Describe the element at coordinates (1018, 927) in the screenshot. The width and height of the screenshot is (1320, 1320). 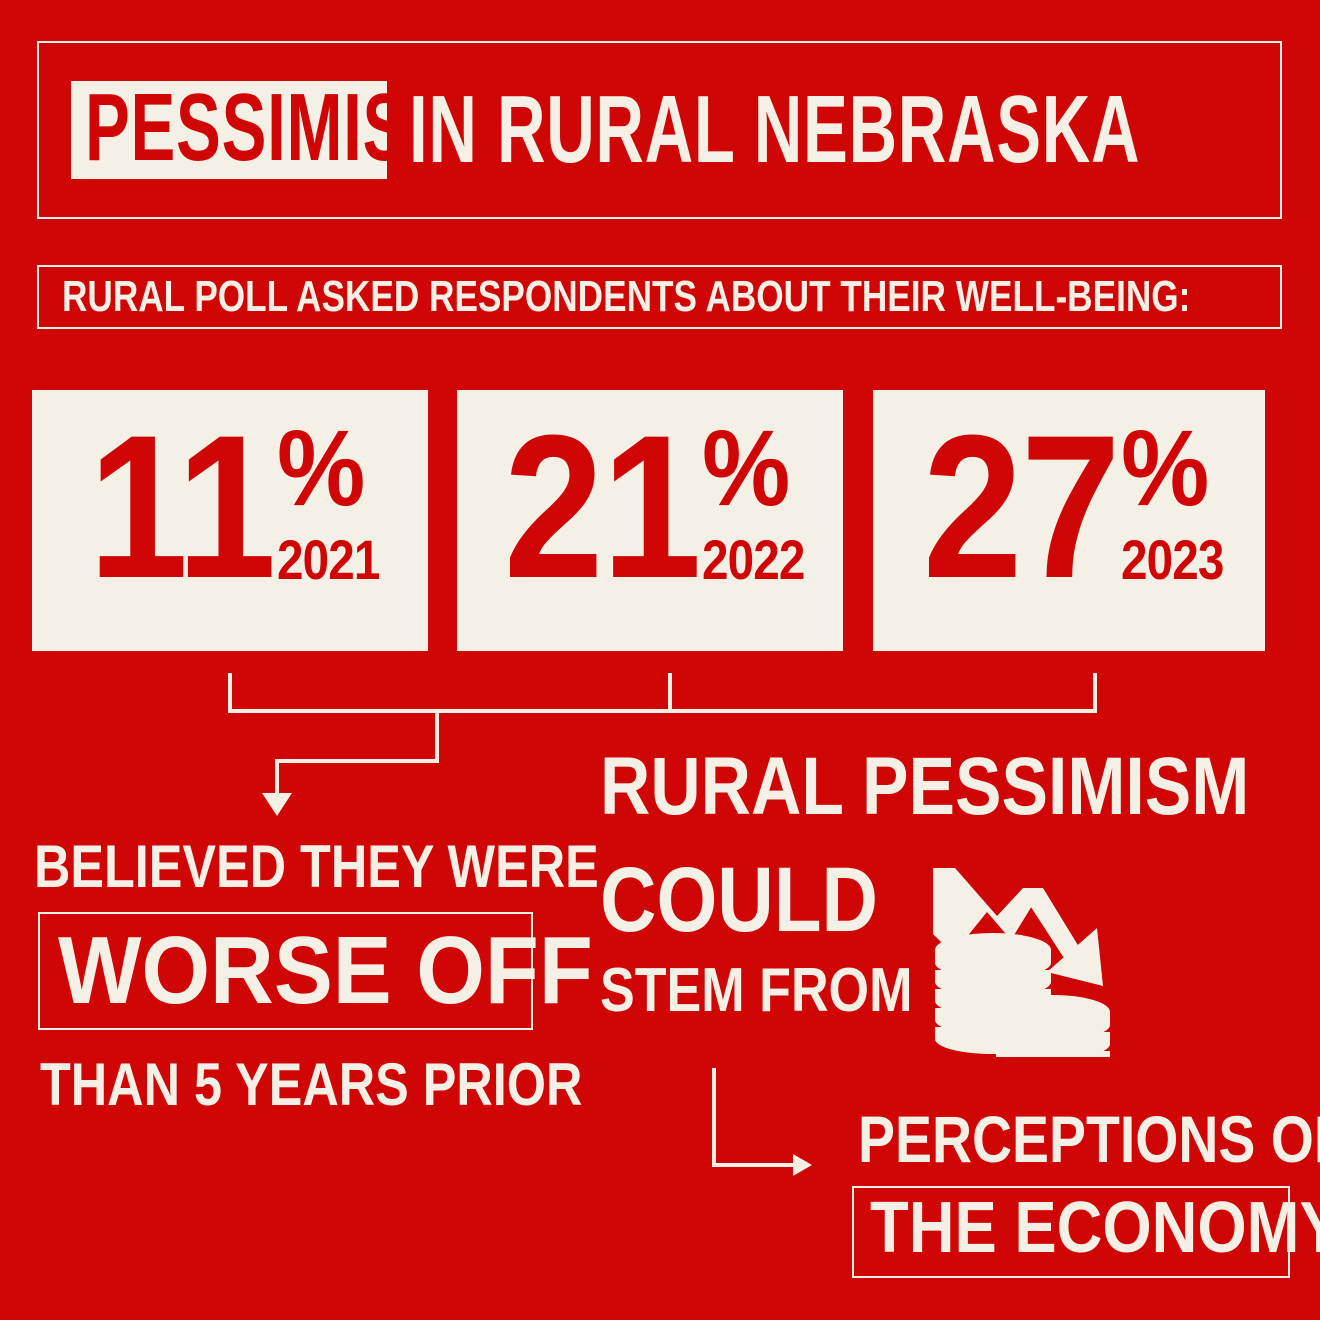
I see `trend-down-arrow-icon` at that location.